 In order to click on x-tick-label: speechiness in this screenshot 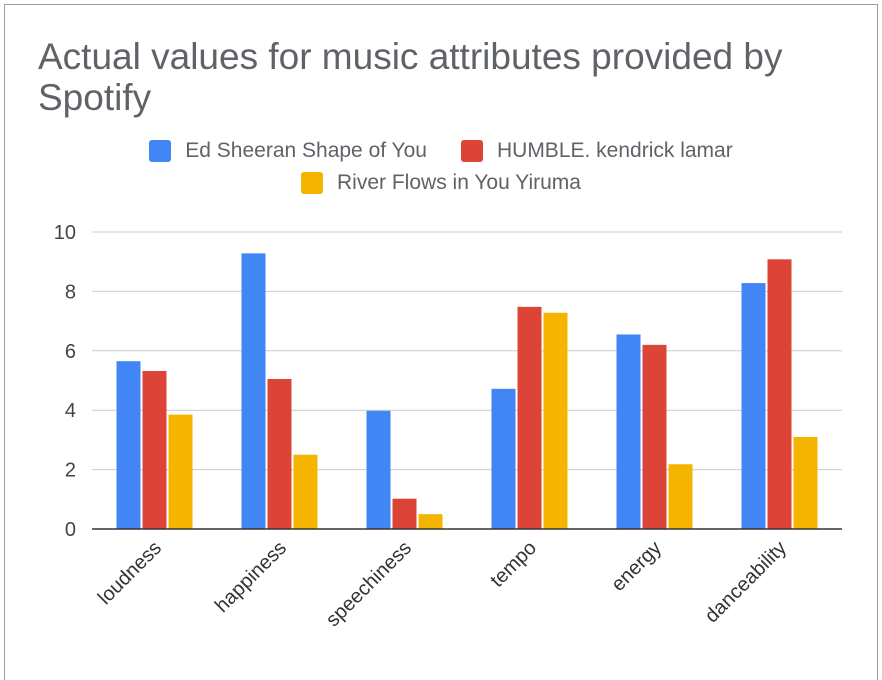, I will do `click(369, 584)`.